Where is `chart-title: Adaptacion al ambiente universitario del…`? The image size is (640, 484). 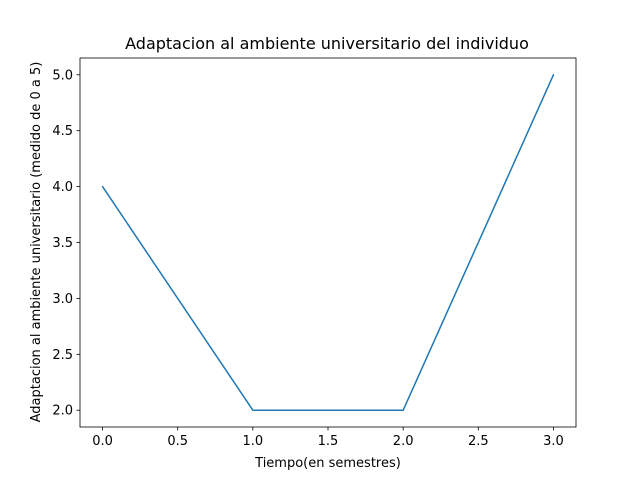
chart-title: Adaptacion al ambiente universitario del… is located at coordinates (327, 43).